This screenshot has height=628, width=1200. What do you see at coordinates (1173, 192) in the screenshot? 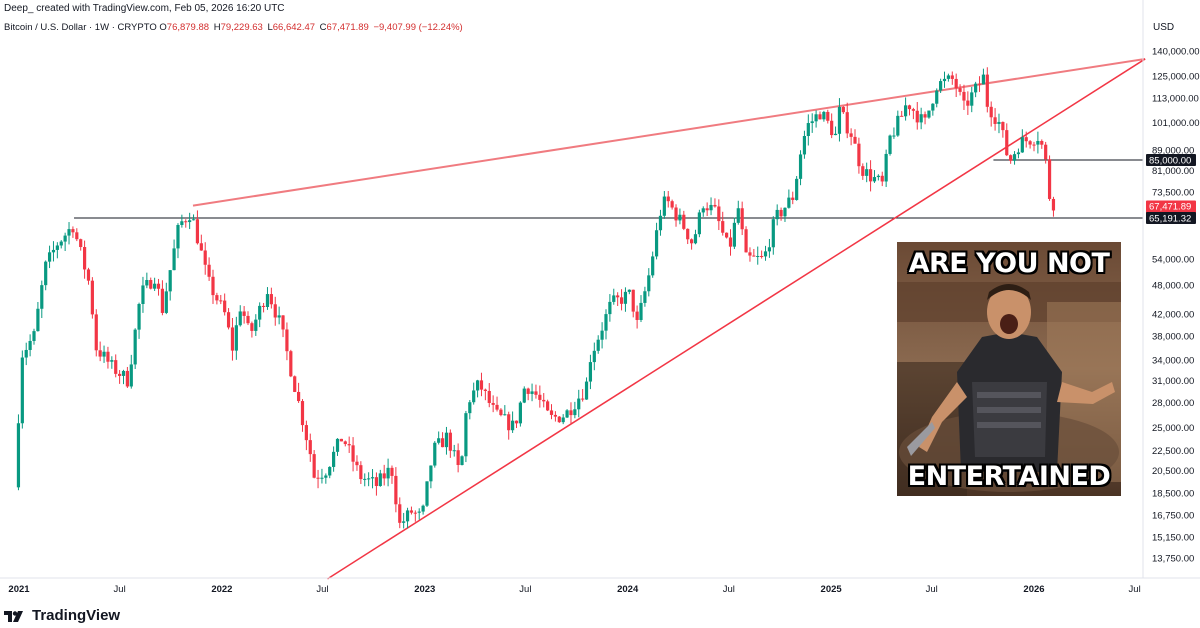
I see `y-tick-label: 73,500.00` at bounding box center [1173, 192].